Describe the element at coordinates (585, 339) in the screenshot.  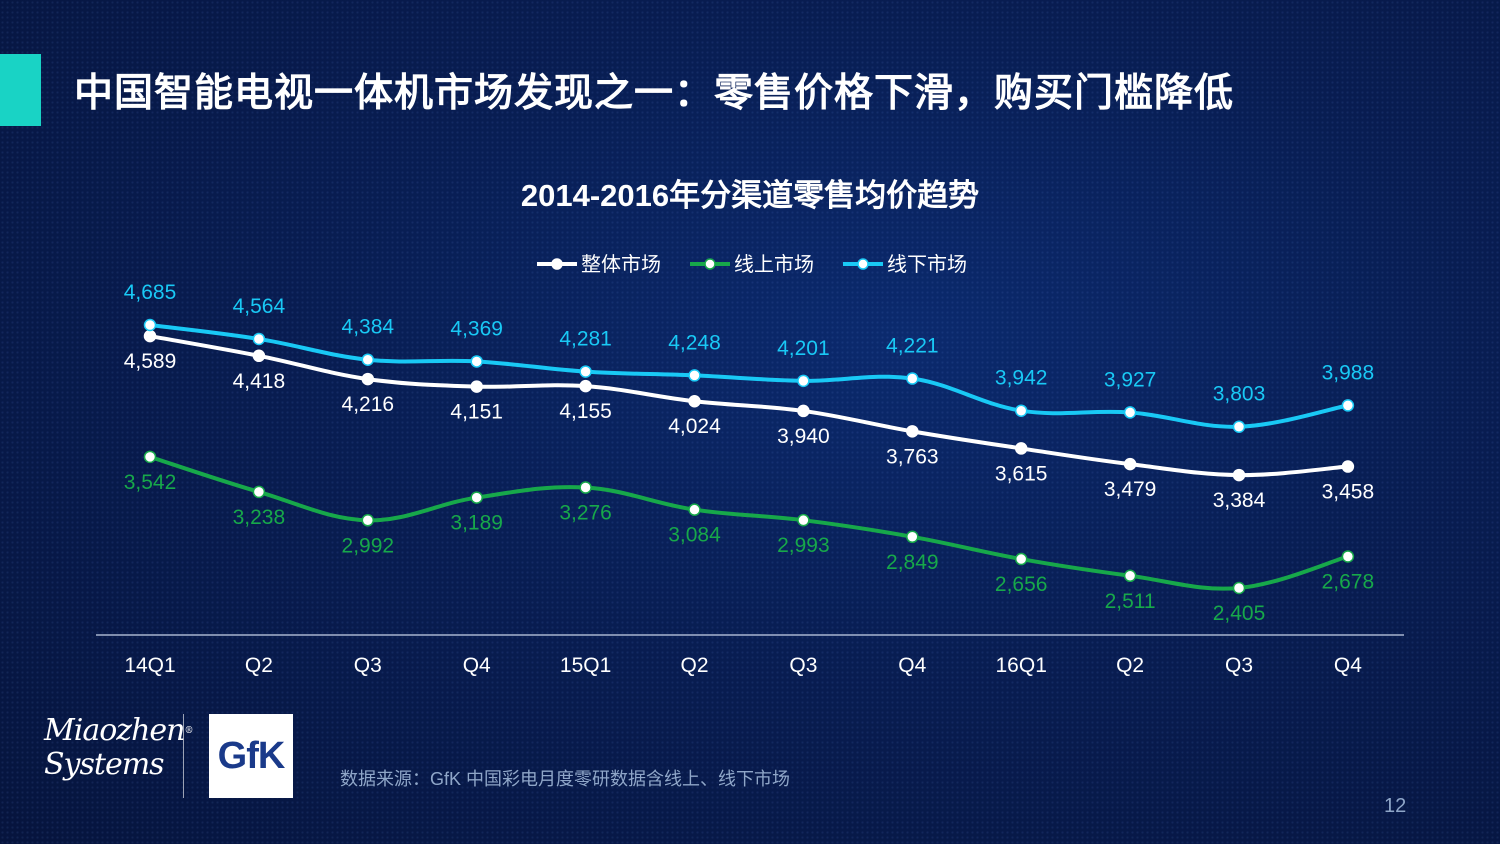
I see `data-label-offline: 4,281` at that location.